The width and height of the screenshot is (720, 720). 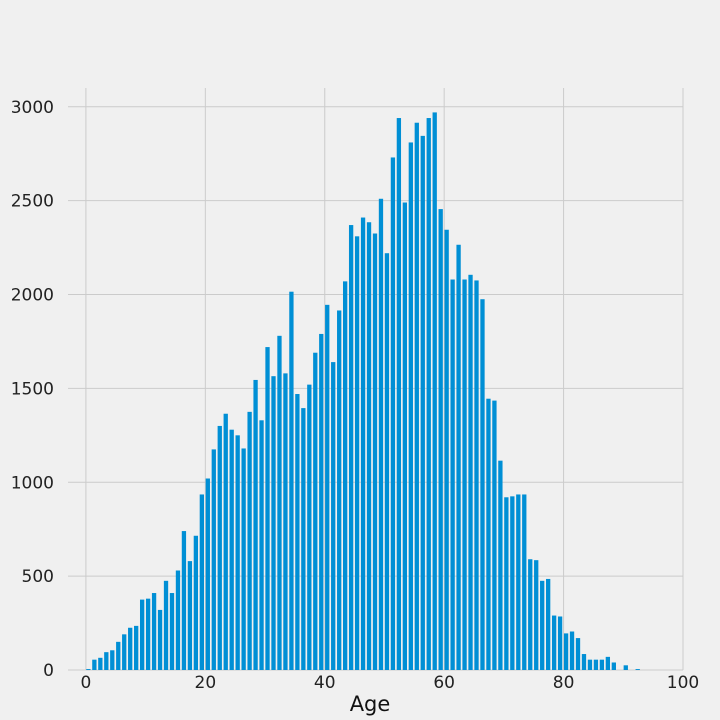 I want to click on x-tick-label: 40, so click(x=325, y=683).